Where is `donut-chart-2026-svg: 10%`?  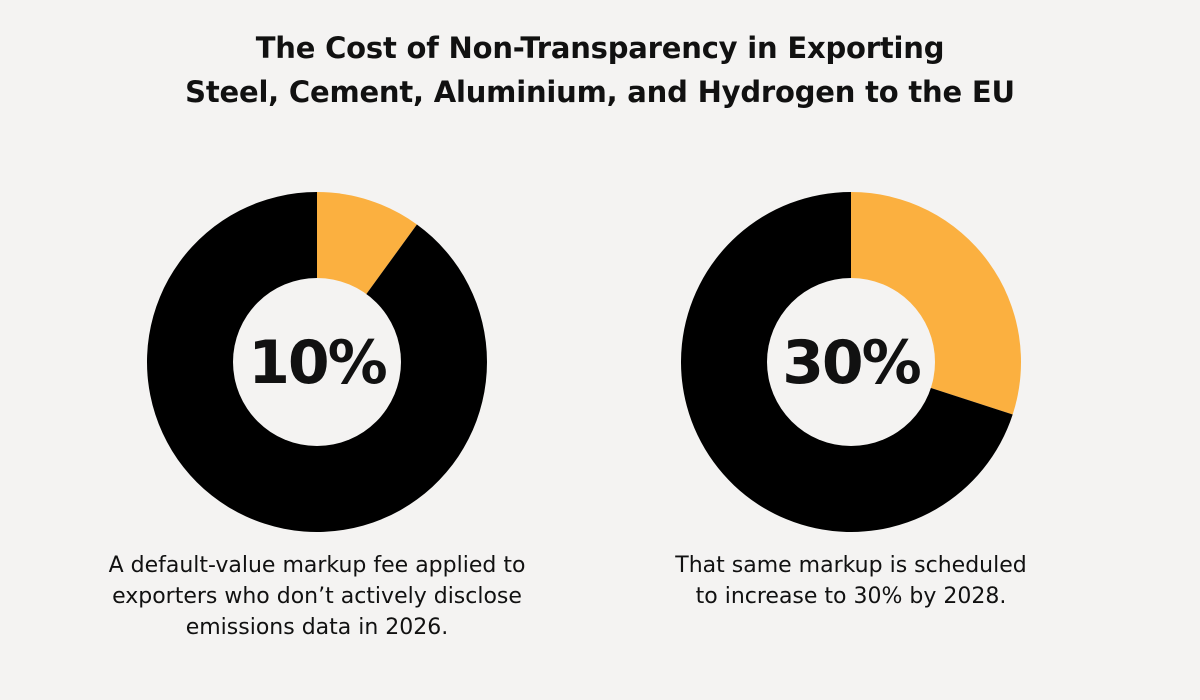 donut-chart-2026-svg: 10% is located at coordinates (317, 362).